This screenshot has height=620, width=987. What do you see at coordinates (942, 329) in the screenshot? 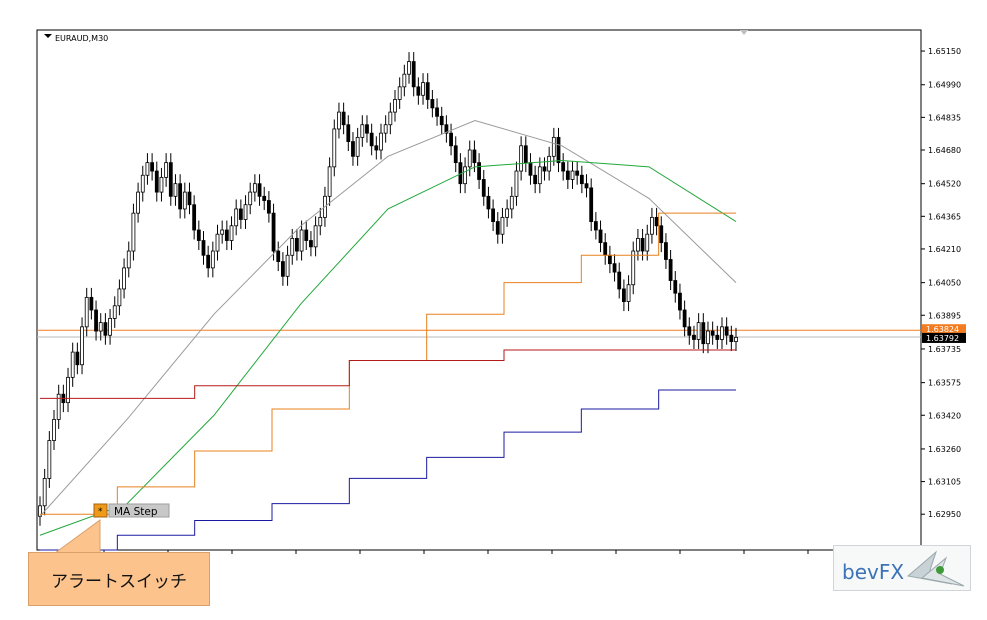
I see `price-label: 1.63824` at bounding box center [942, 329].